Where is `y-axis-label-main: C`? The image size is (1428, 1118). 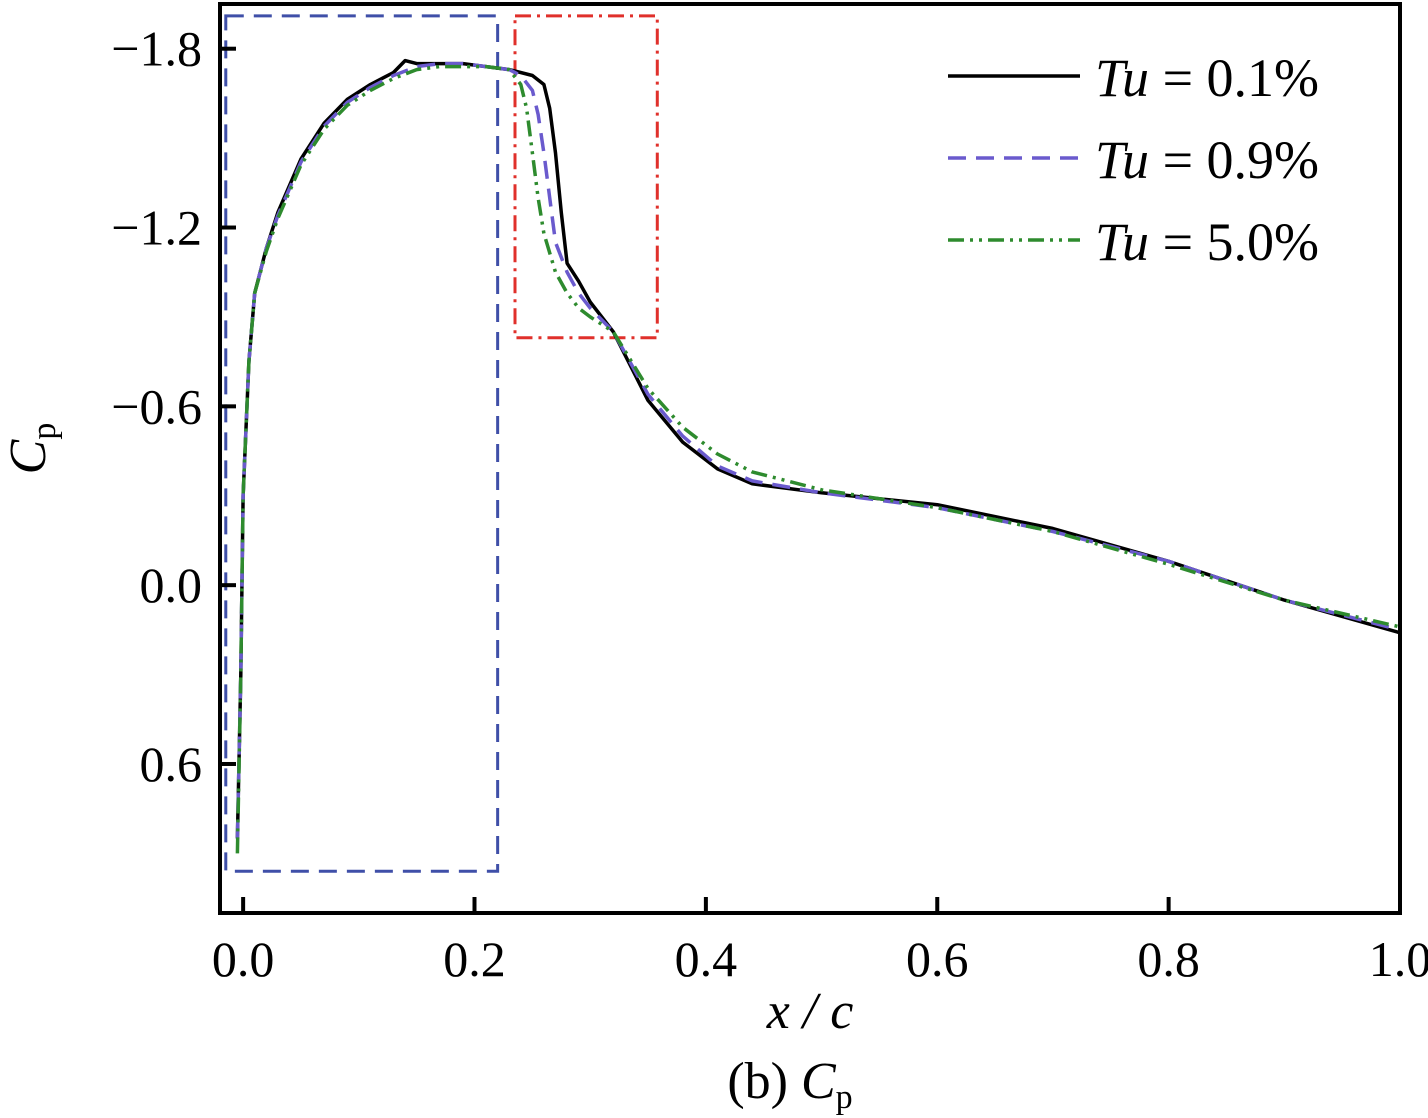 y-axis-label-main: C is located at coordinates (28, 456).